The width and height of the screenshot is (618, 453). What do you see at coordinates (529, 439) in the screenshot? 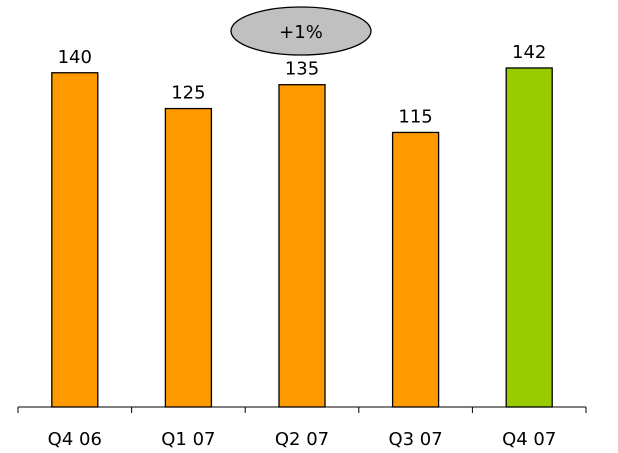
I see `x-tick-label: Q4 07` at bounding box center [529, 439].